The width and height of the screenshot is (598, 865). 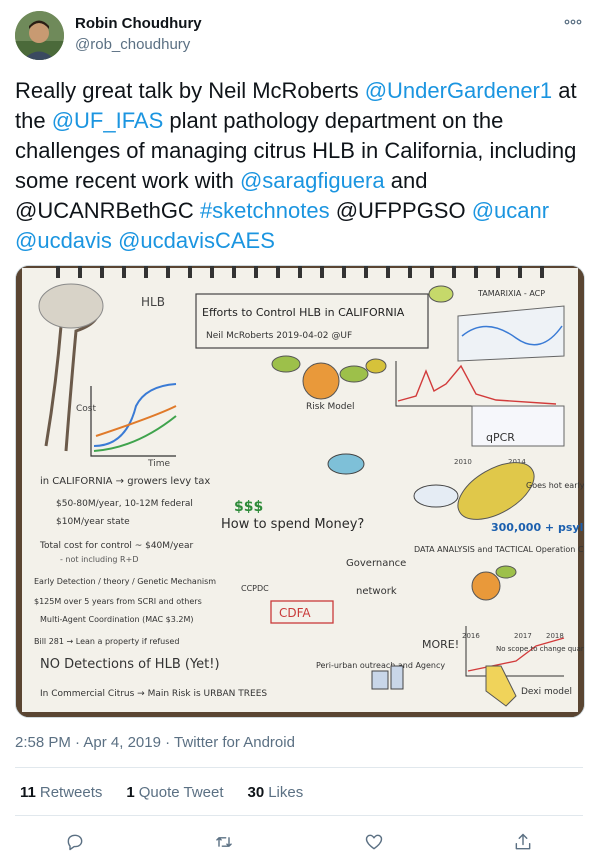 I want to click on mention-link: @ucdavisCAES, so click(x=196, y=240).